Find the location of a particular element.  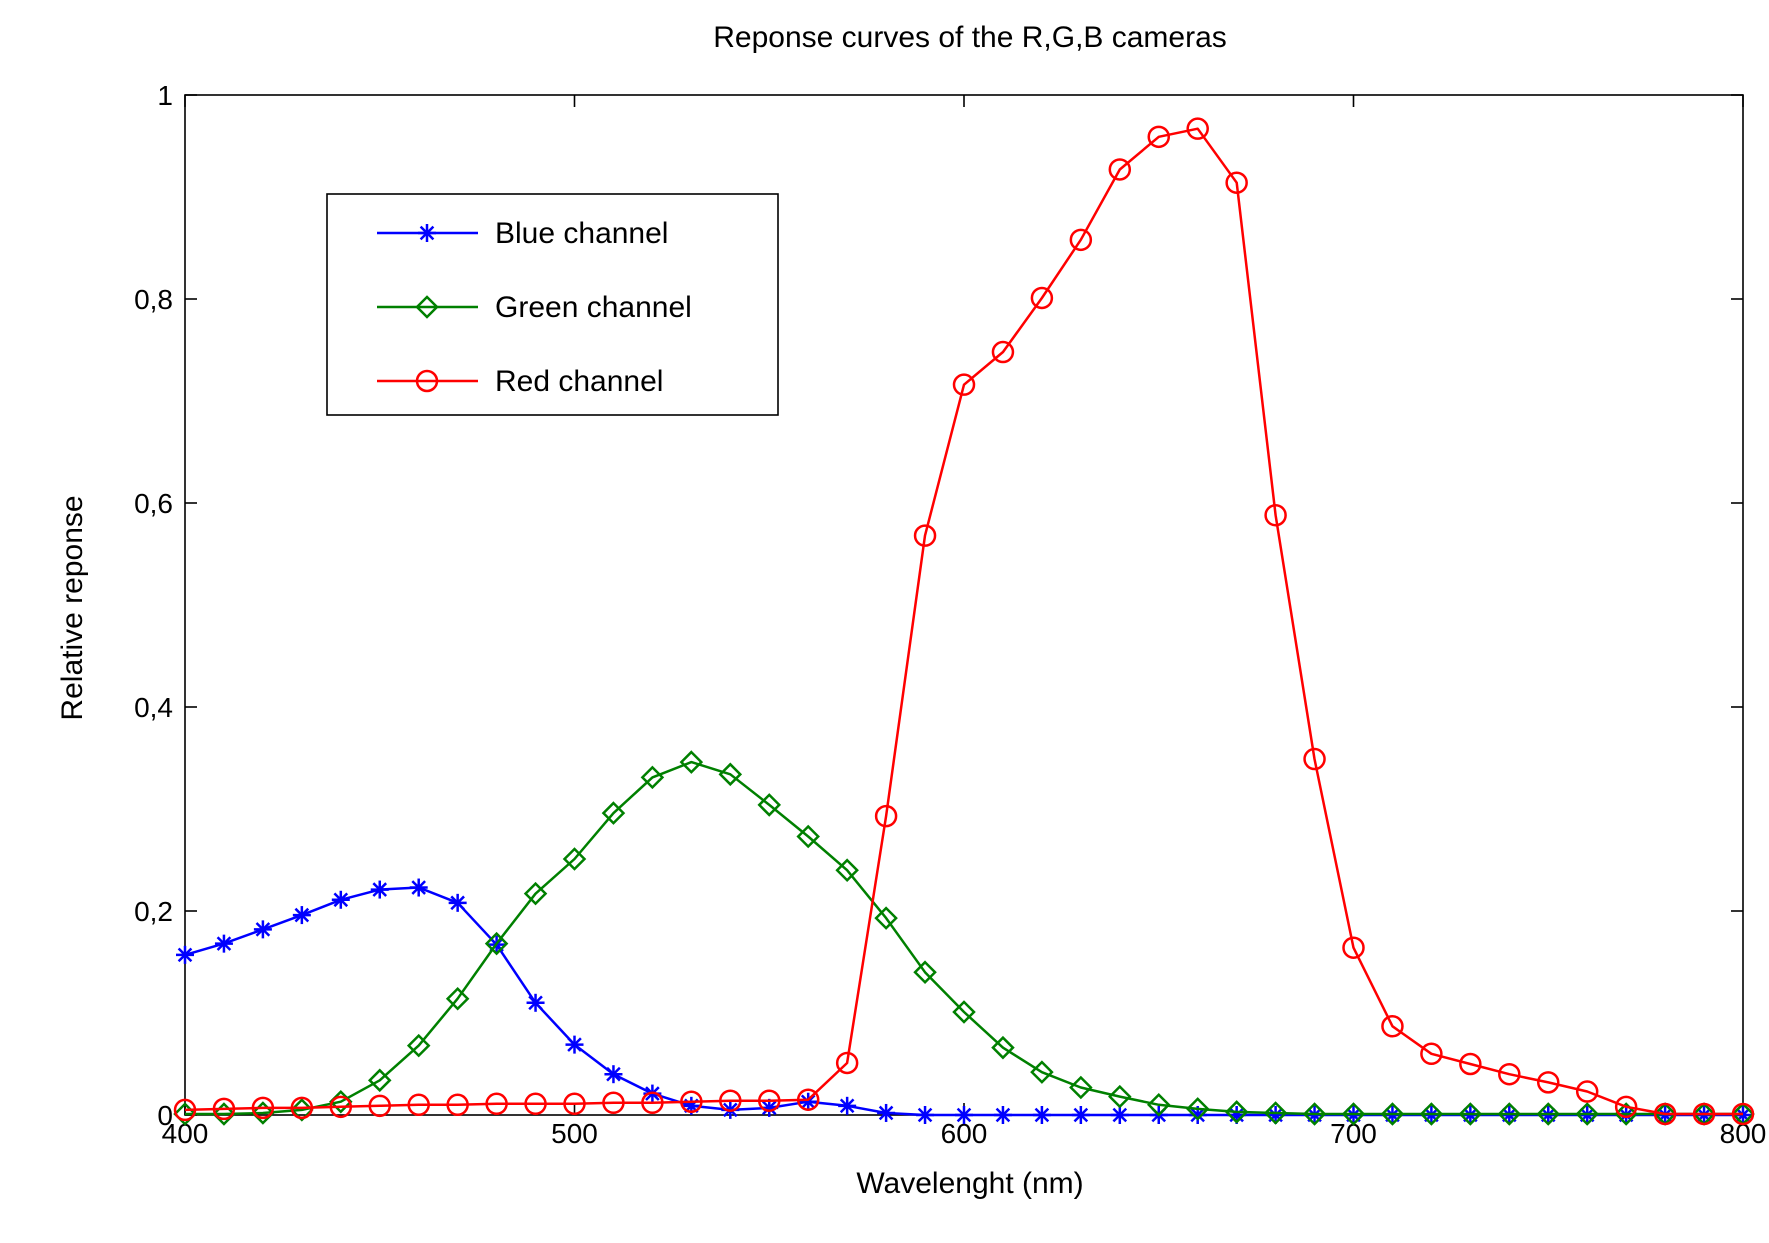

y-tick-label: 0,8 is located at coordinates (153, 299).